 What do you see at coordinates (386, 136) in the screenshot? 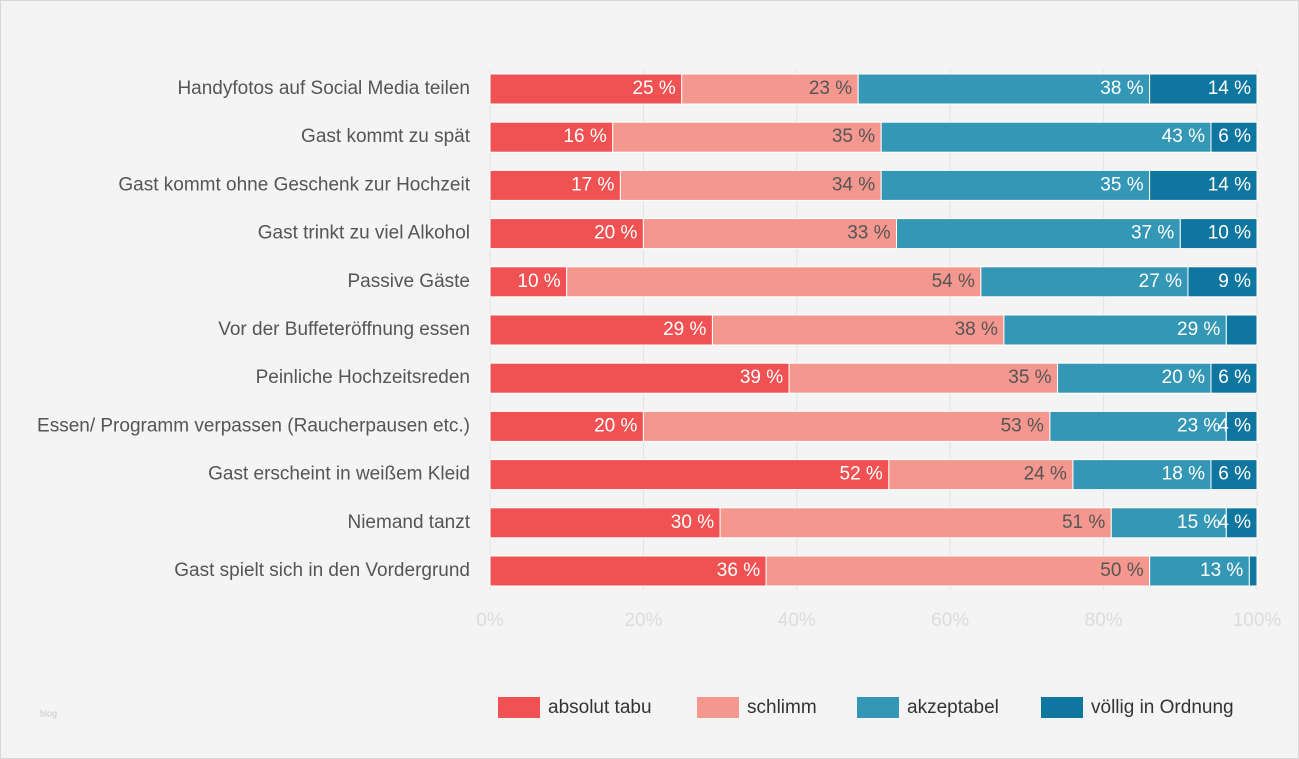
I see `y-tick-label: Gast kommt zu spät` at bounding box center [386, 136].